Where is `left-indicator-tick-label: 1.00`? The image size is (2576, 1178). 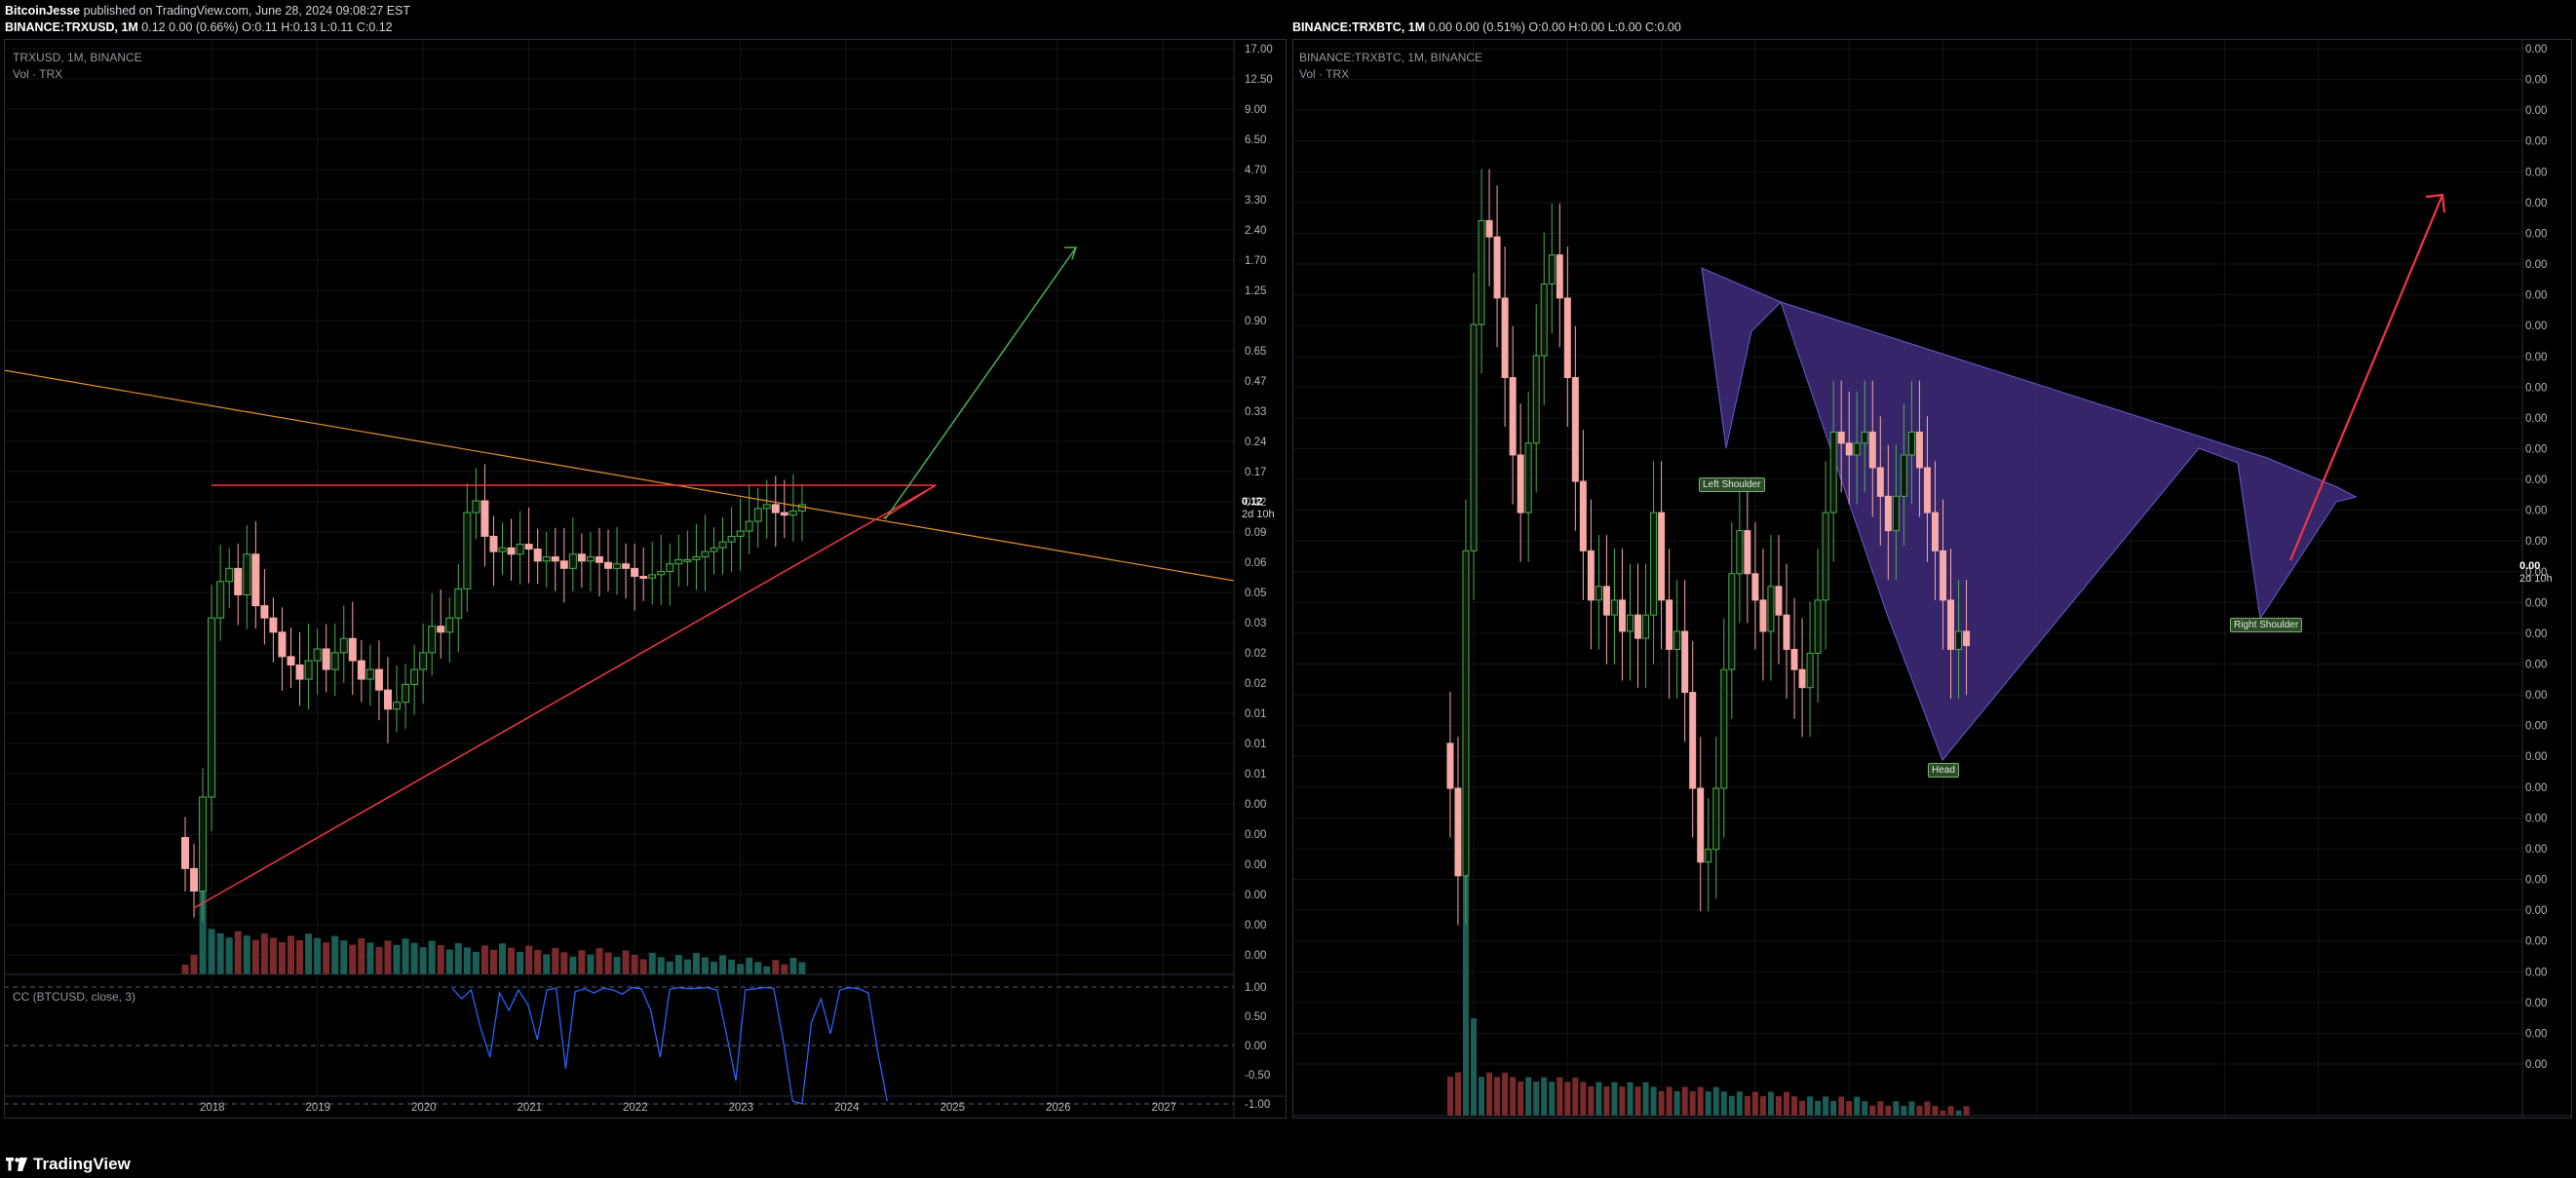
left-indicator-tick-label: 1.00 is located at coordinates (1255, 988).